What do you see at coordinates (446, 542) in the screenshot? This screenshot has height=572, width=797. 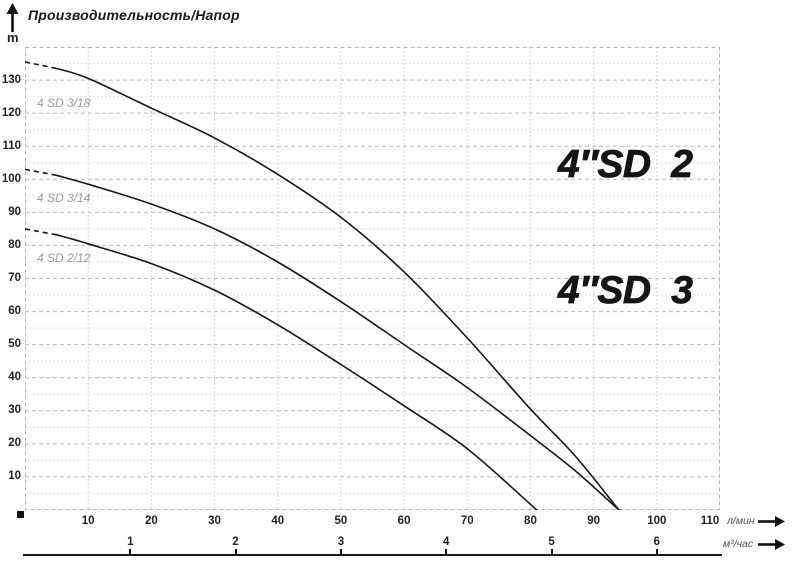 I see `x2-tick-label: 4` at bounding box center [446, 542].